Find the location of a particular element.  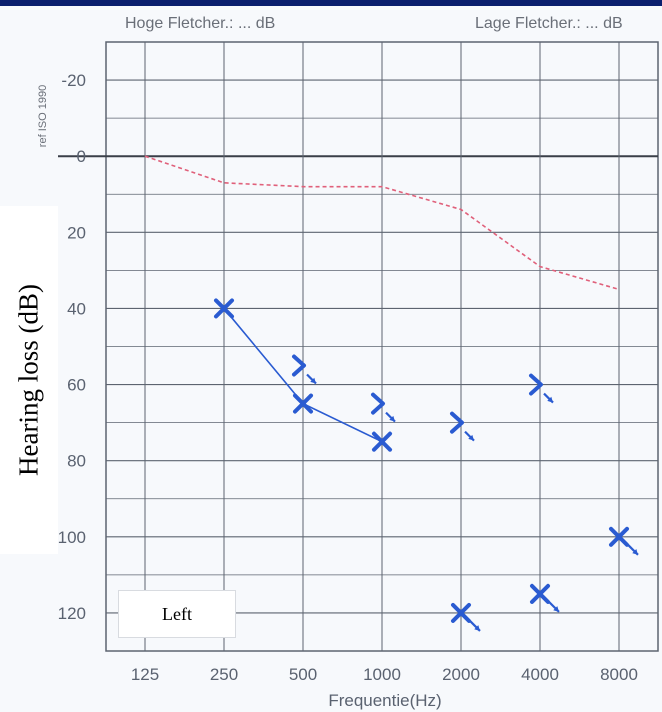

x-tick-label: 4000 is located at coordinates (540, 674).